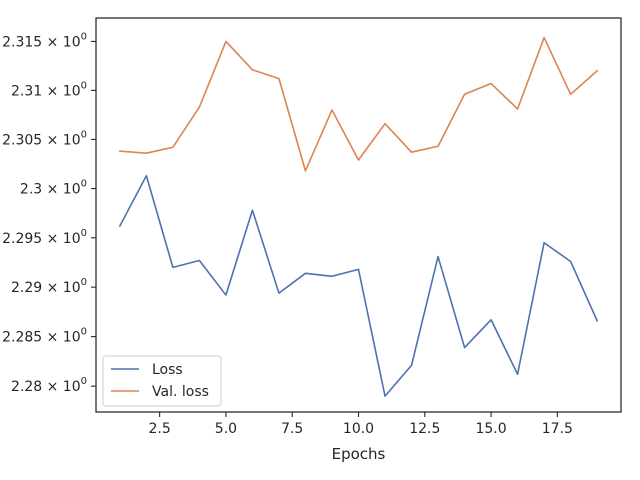 The image size is (640, 480). Describe the element at coordinates (490, 429) in the screenshot. I see `x-tick-label: 15.0` at that location.